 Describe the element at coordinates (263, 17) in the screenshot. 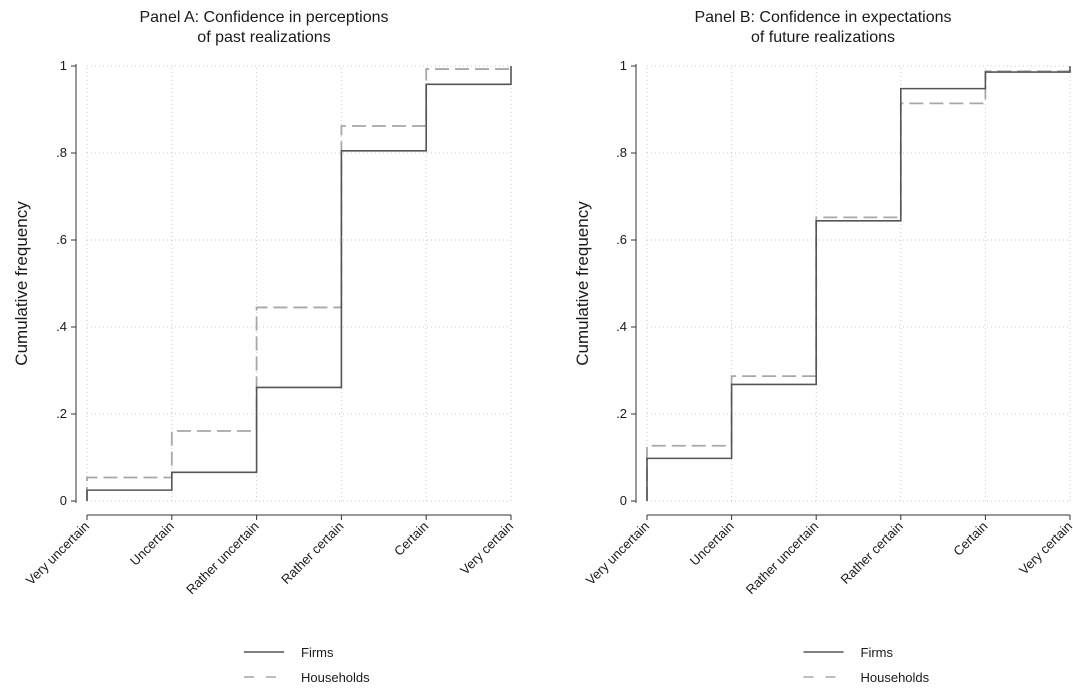

I see `chart-title-line: Panel A: Confidence in perceptions` at that location.